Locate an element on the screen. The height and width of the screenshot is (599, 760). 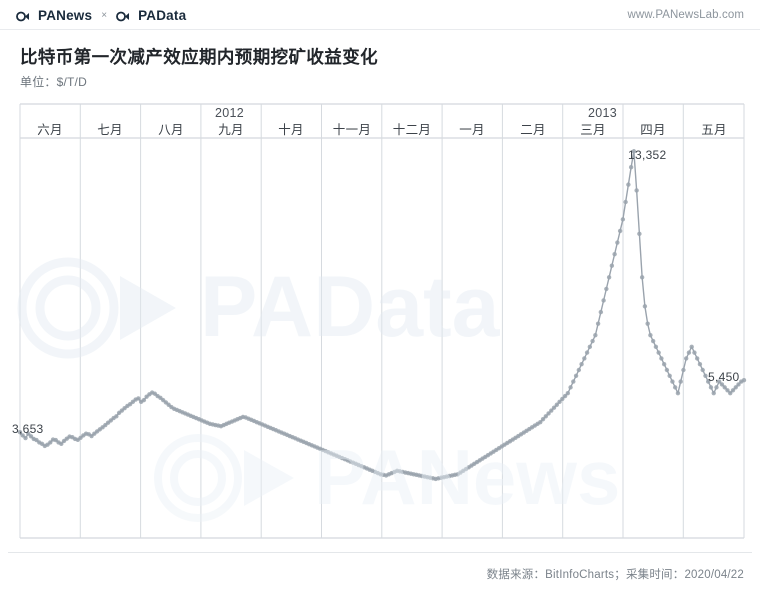
site-url: www.PANewsLab.com is located at coordinates (685, 15).